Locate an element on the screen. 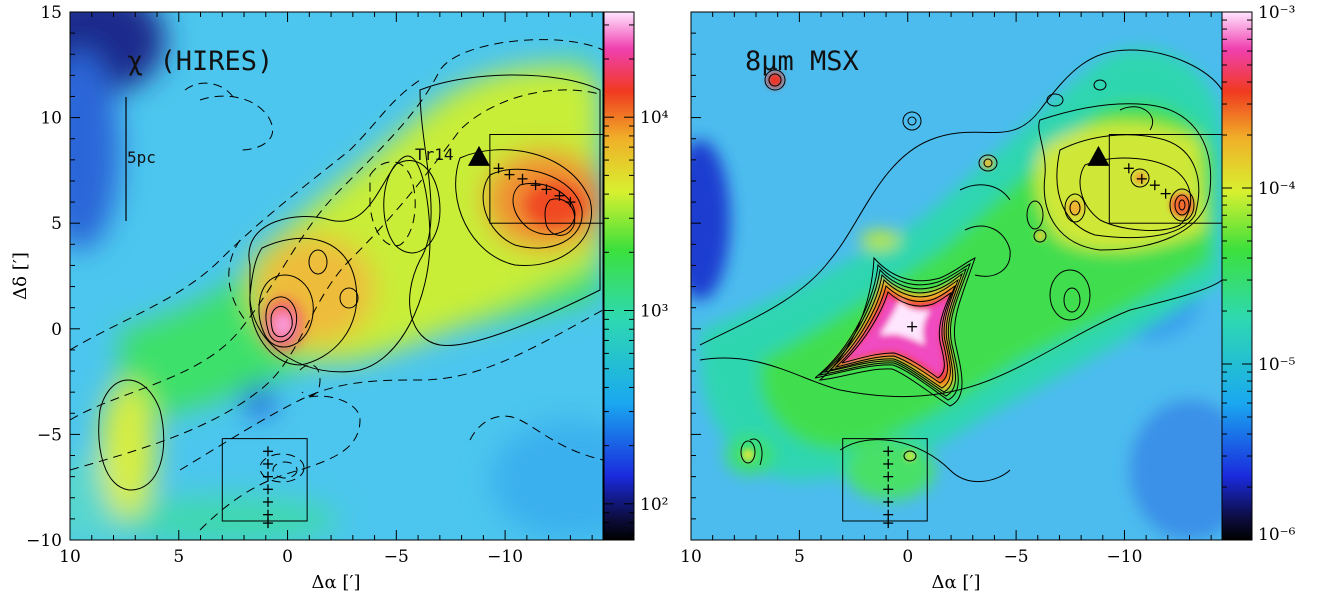 The height and width of the screenshot is (596, 1329). colorbar-tick-label: 10⁻⁵ is located at coordinates (1277, 365).